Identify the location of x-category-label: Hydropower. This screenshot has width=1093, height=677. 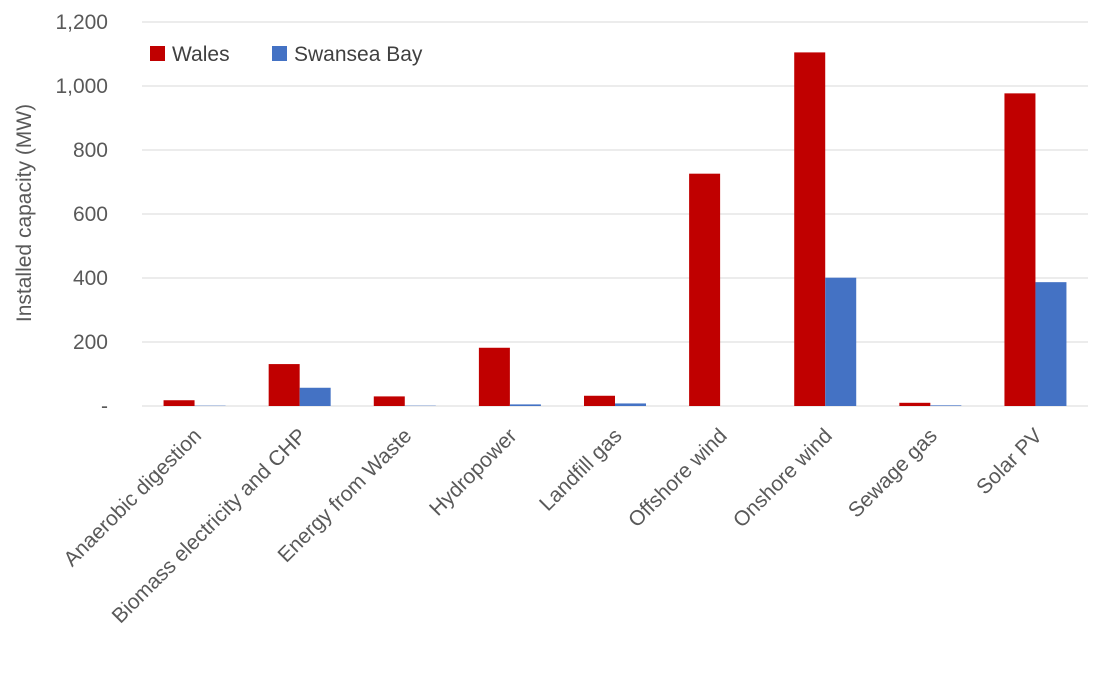
(473, 472).